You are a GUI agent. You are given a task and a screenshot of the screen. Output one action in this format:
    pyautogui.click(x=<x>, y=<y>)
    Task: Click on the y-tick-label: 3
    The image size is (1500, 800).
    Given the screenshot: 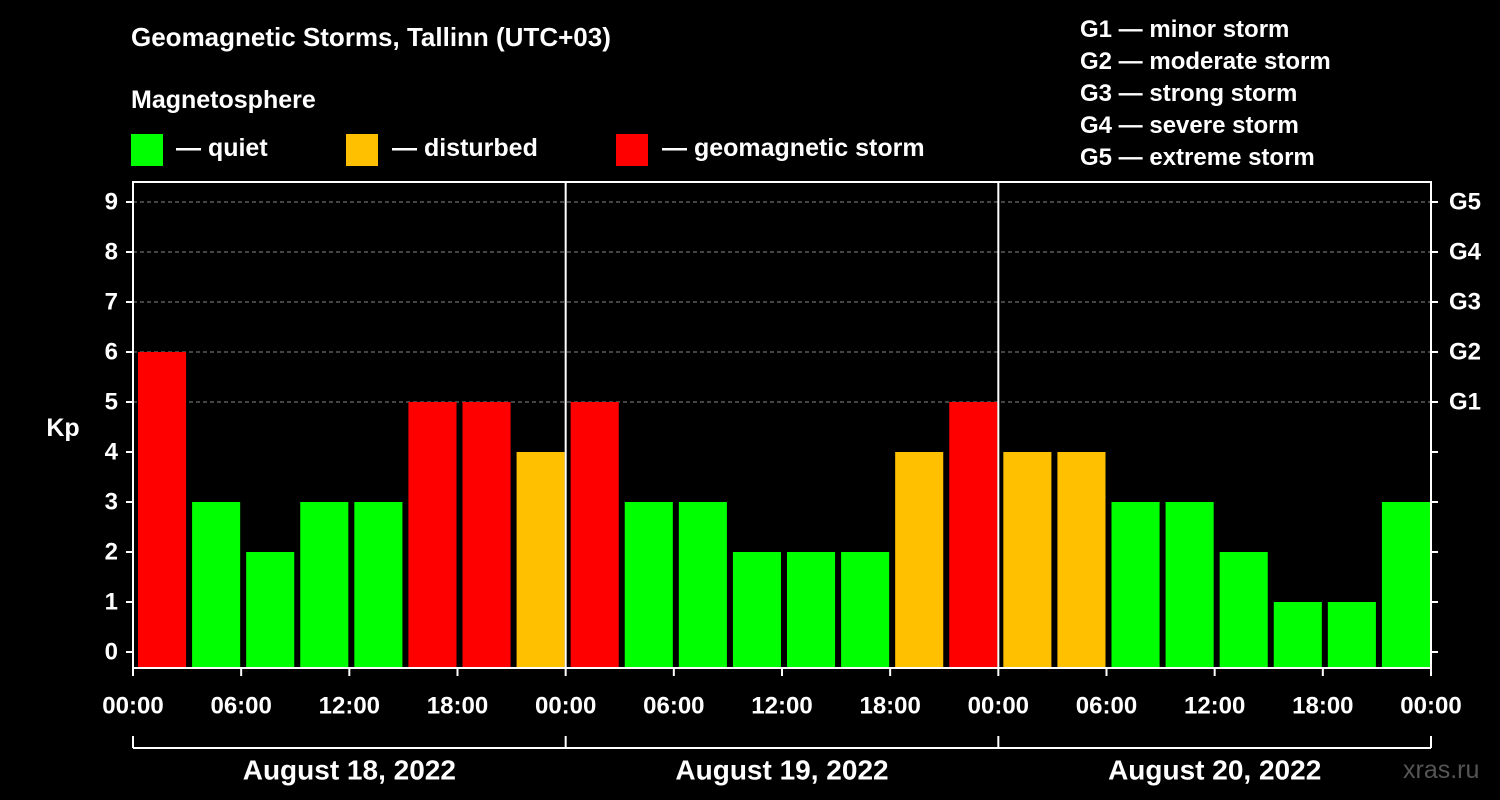 What is the action you would take?
    pyautogui.click(x=111, y=502)
    